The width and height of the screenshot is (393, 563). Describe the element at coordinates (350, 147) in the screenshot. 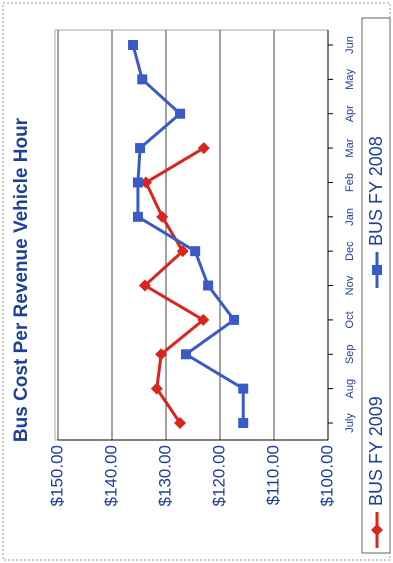

I see `x-tick-label: Mar` at that location.